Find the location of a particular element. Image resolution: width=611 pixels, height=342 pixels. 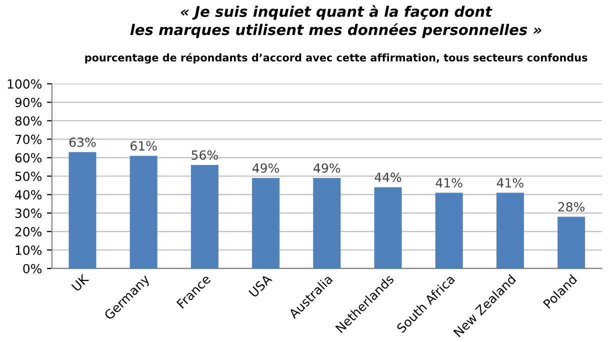

y-tick-label: 20% is located at coordinates (28, 231).